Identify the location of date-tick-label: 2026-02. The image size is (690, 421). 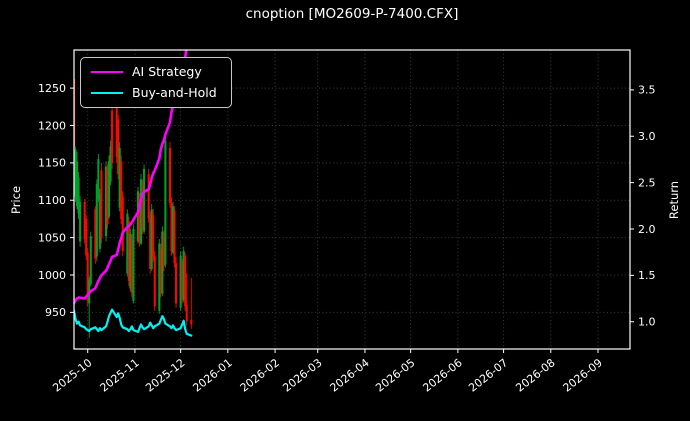
(260, 375).